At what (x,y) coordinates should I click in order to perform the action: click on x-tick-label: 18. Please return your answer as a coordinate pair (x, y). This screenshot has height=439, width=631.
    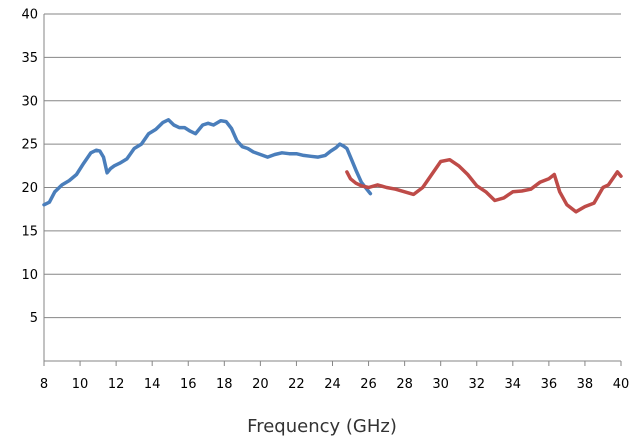
    Looking at the image, I should click on (224, 384).